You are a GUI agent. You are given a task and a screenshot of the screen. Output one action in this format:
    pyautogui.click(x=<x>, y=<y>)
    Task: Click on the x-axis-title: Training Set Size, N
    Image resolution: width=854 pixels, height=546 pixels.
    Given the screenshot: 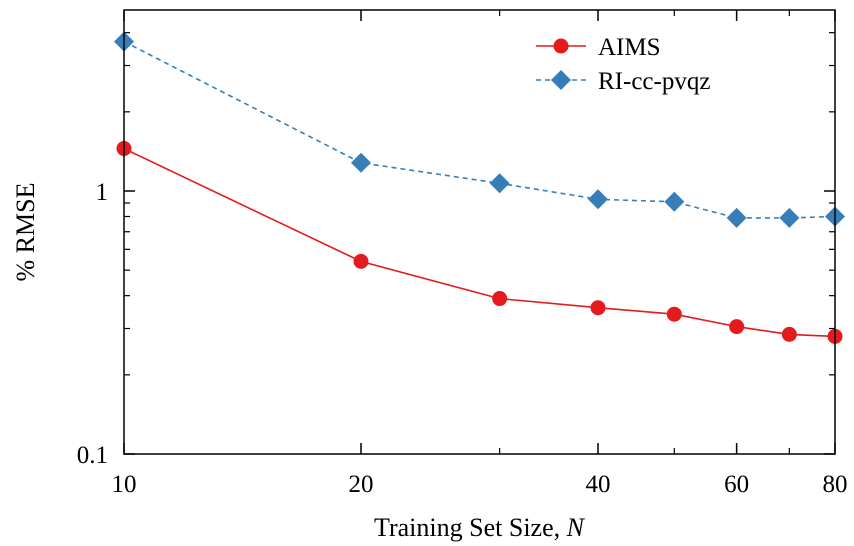 What is the action you would take?
    pyautogui.click(x=480, y=527)
    